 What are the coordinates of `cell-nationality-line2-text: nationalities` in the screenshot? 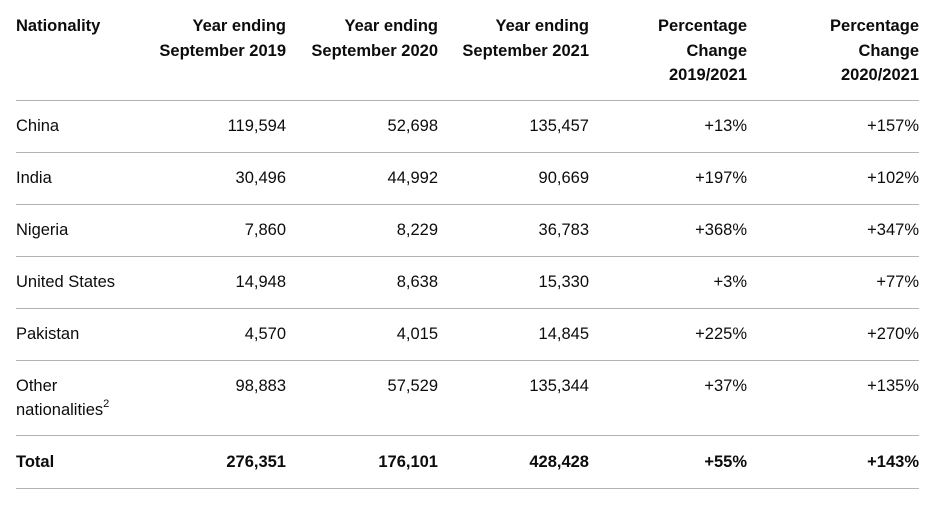 It's located at (60, 409).